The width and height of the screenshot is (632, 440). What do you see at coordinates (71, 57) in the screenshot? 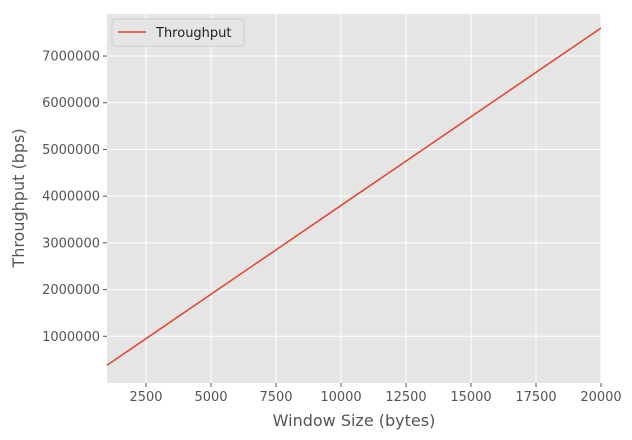
I see `y-tick-label: 7000000` at bounding box center [71, 57].